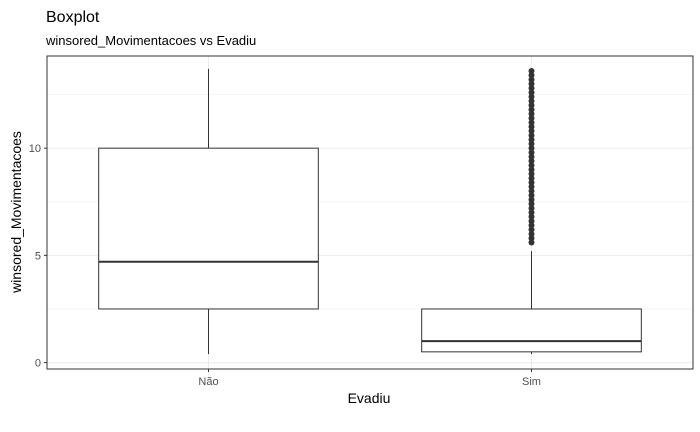  Describe the element at coordinates (208, 382) in the screenshot. I see `x-tick-label: Não` at that location.